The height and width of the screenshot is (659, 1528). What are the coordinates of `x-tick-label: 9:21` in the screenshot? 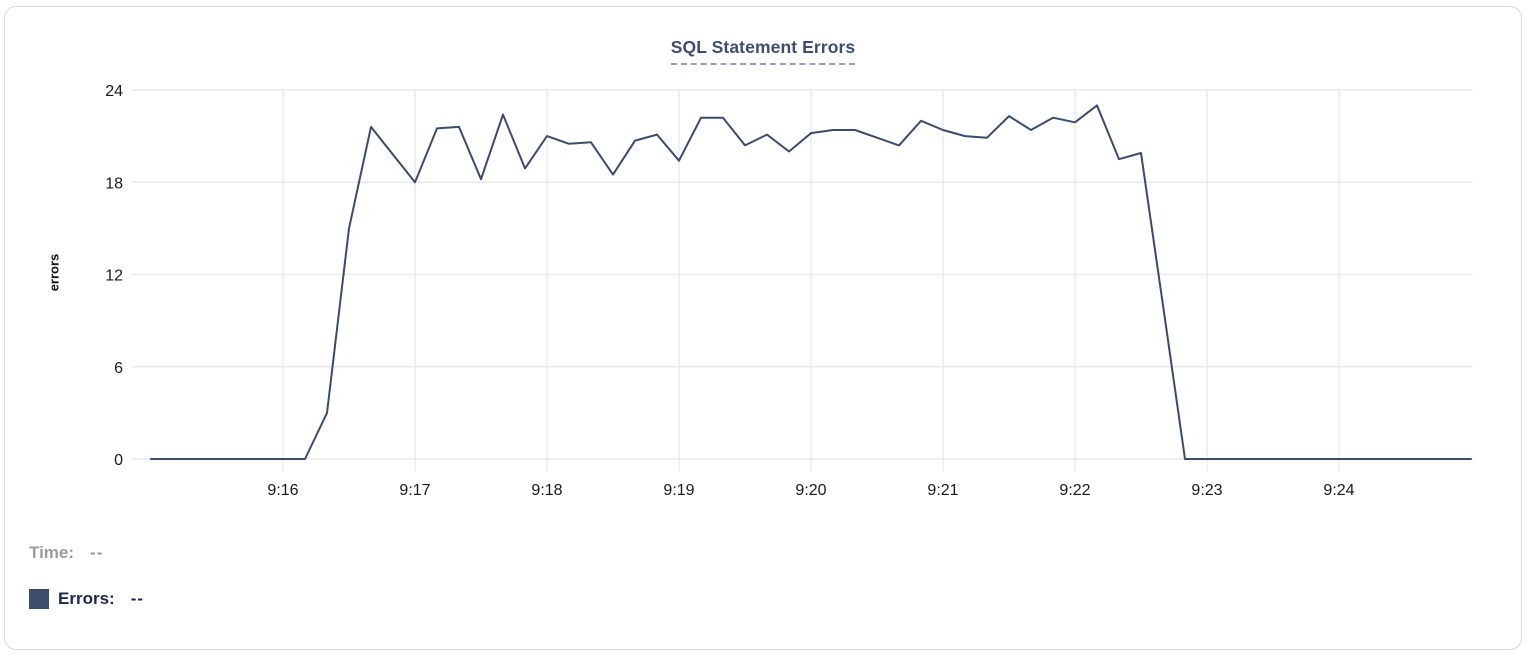 It's located at (942, 490).